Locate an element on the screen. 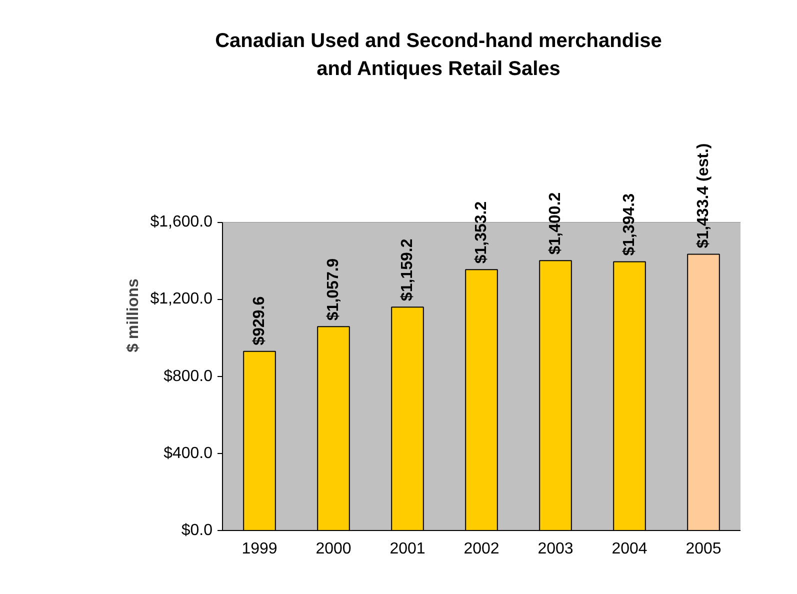 The width and height of the screenshot is (797, 594). data-label: $1,353.2 is located at coordinates (481, 232).